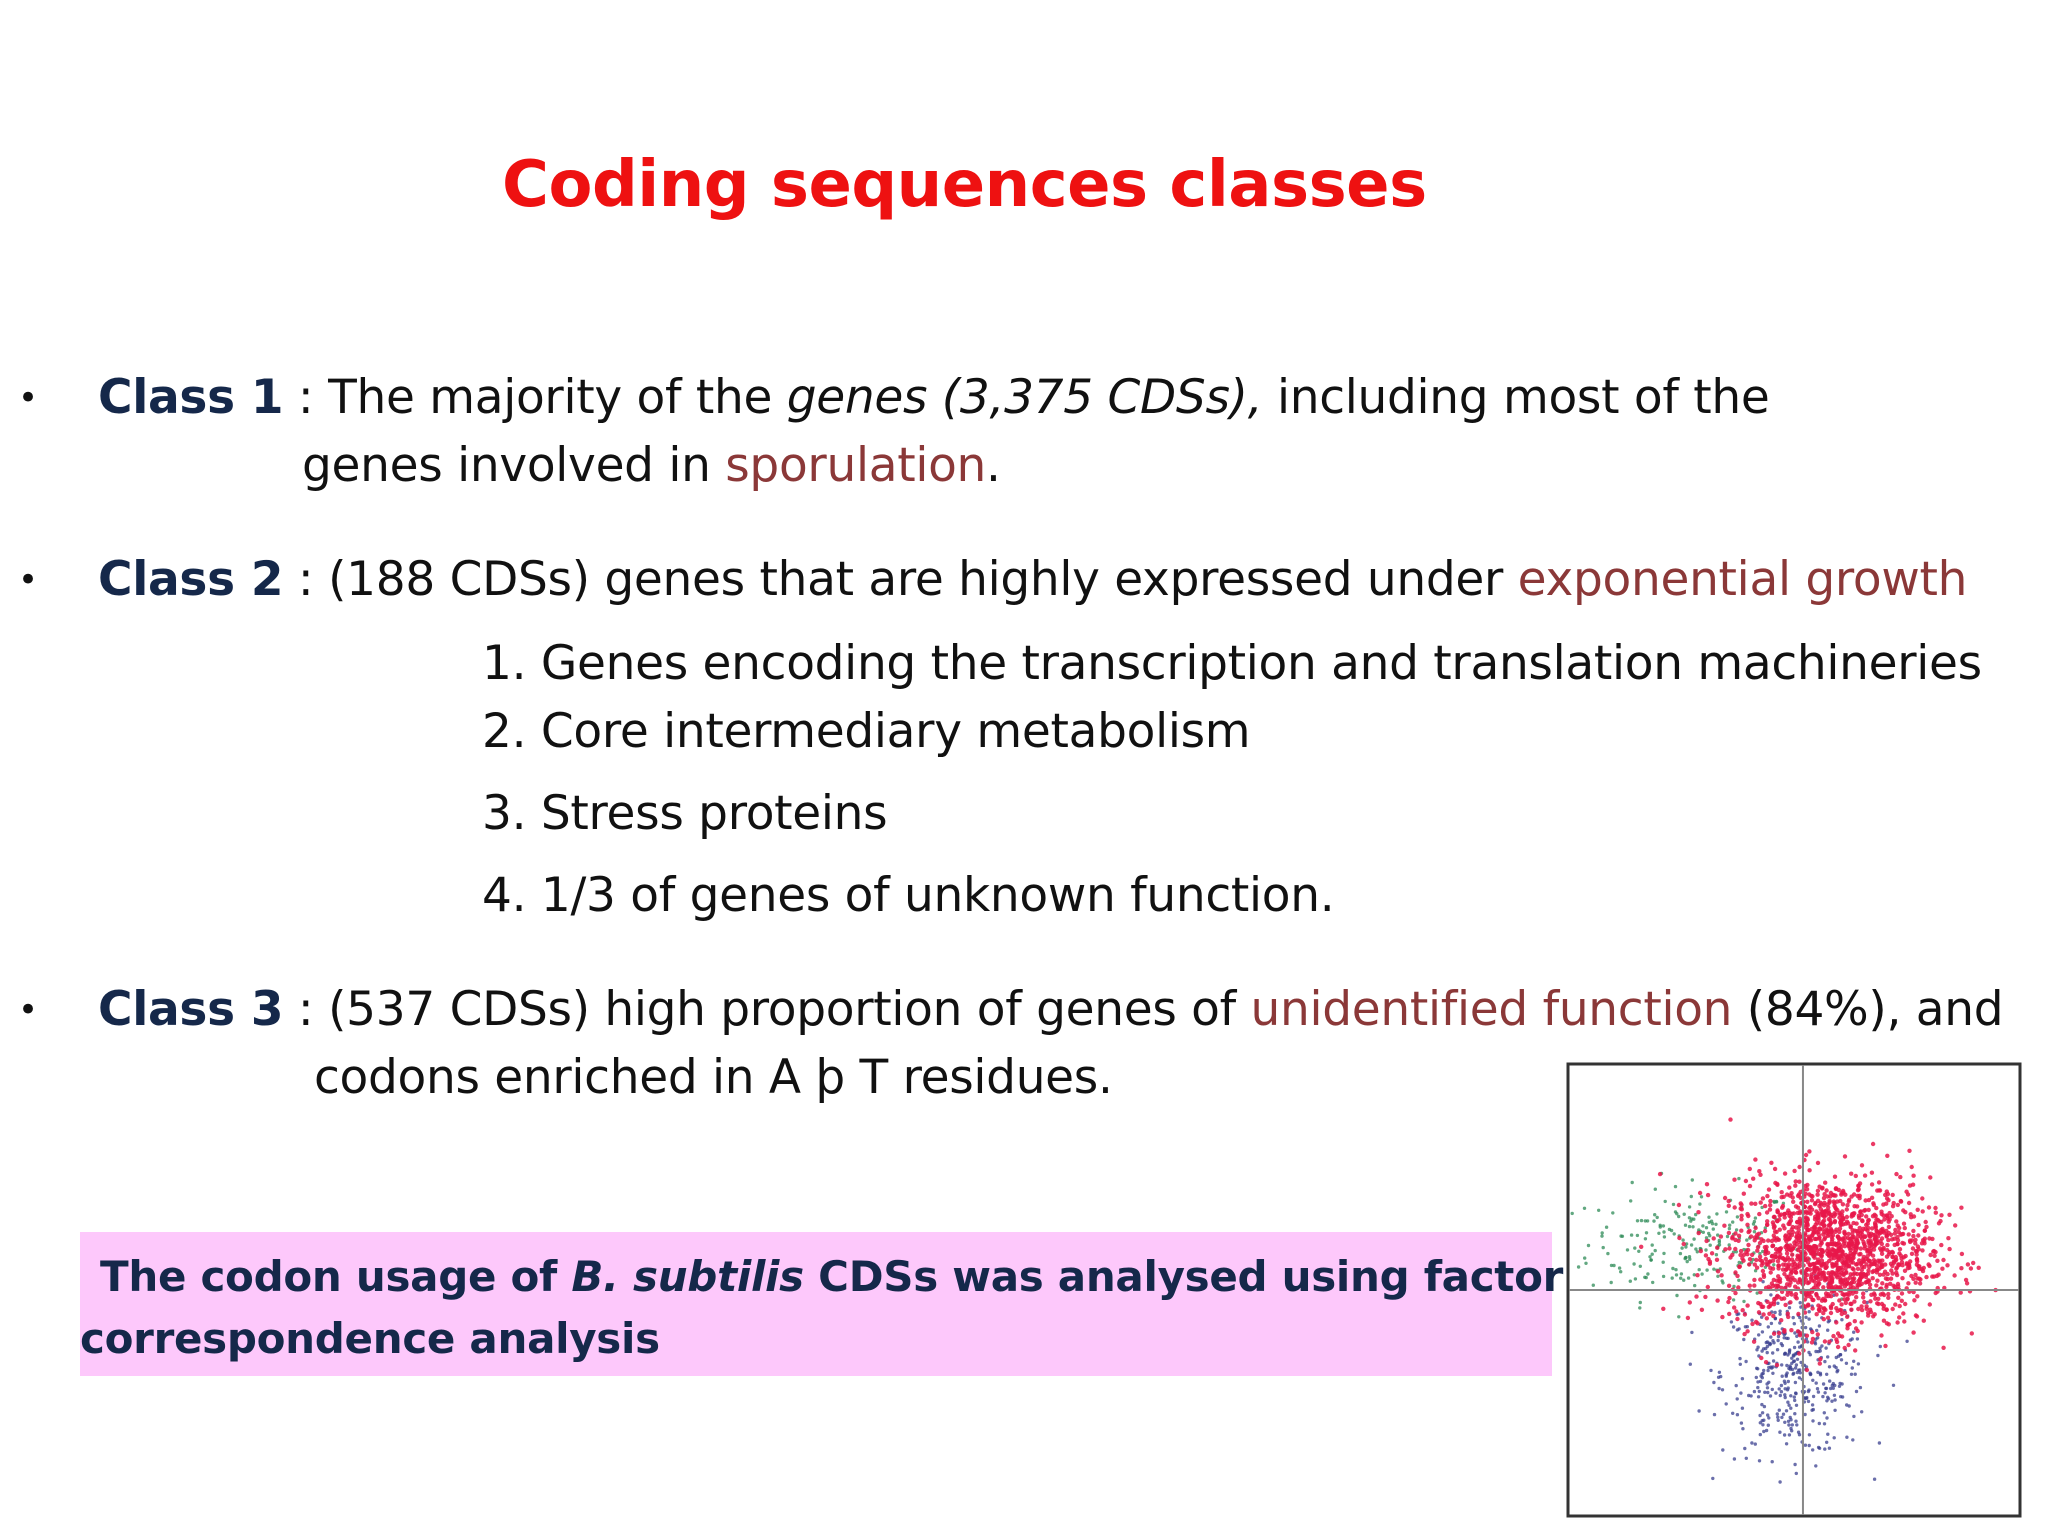 The height and width of the screenshot is (1536, 2048). What do you see at coordinates (306, 1009) in the screenshot?
I see `class-3-sep: :` at bounding box center [306, 1009].